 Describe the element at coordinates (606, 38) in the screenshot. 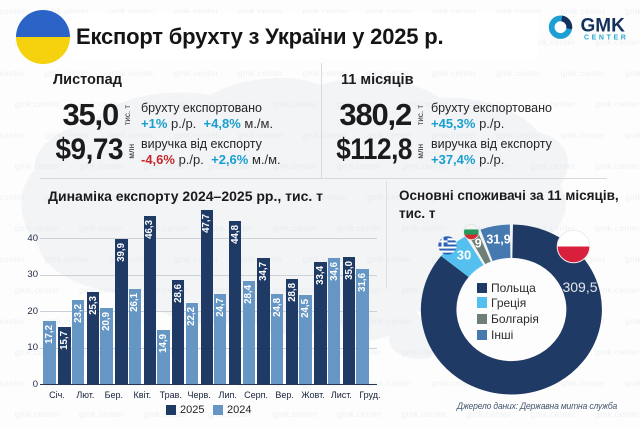

I see `svg-text: CENTER` at that location.